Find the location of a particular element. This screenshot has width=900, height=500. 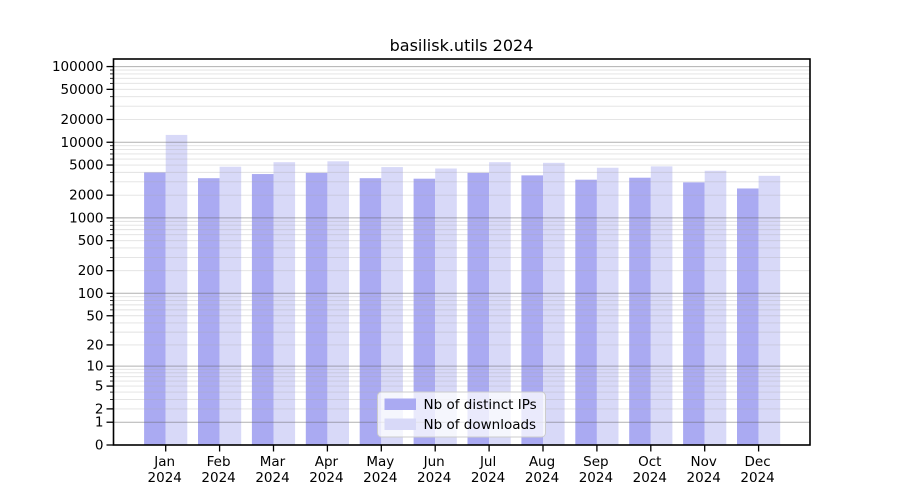

x-tick-label-month-oct: Oct is located at coordinates (649, 462).